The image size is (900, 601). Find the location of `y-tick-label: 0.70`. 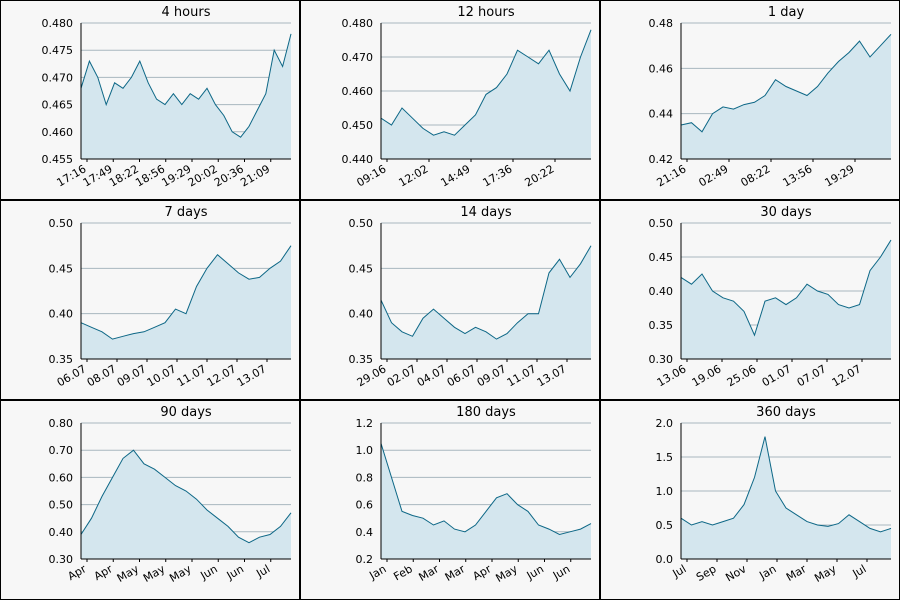

y-tick-label: 0.70 is located at coordinates (61, 450).